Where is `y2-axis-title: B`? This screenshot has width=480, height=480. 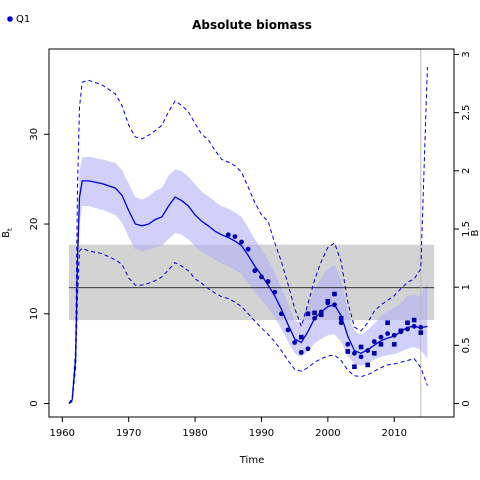 y2-axis-title: B is located at coordinates (475, 232).